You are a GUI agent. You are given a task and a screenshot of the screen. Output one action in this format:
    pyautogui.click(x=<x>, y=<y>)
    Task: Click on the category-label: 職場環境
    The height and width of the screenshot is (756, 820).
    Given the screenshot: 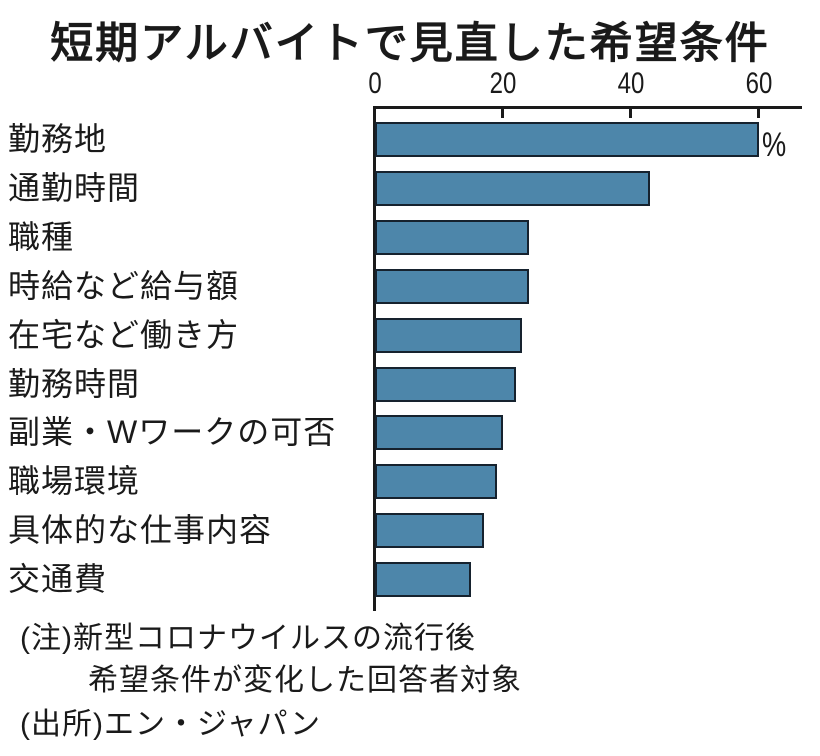 What is the action you would take?
    pyautogui.click(x=74, y=481)
    